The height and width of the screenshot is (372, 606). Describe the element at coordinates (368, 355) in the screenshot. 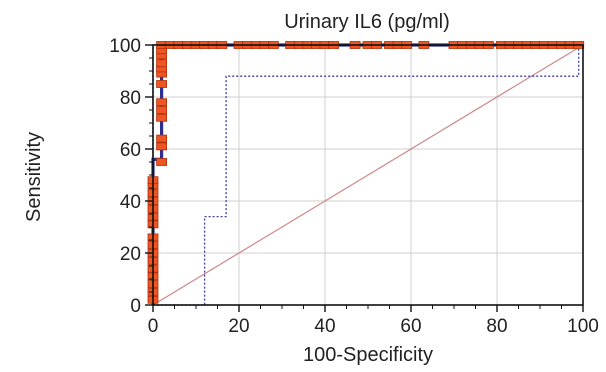

I see `x-axis-label: 100-Specificity` at that location.